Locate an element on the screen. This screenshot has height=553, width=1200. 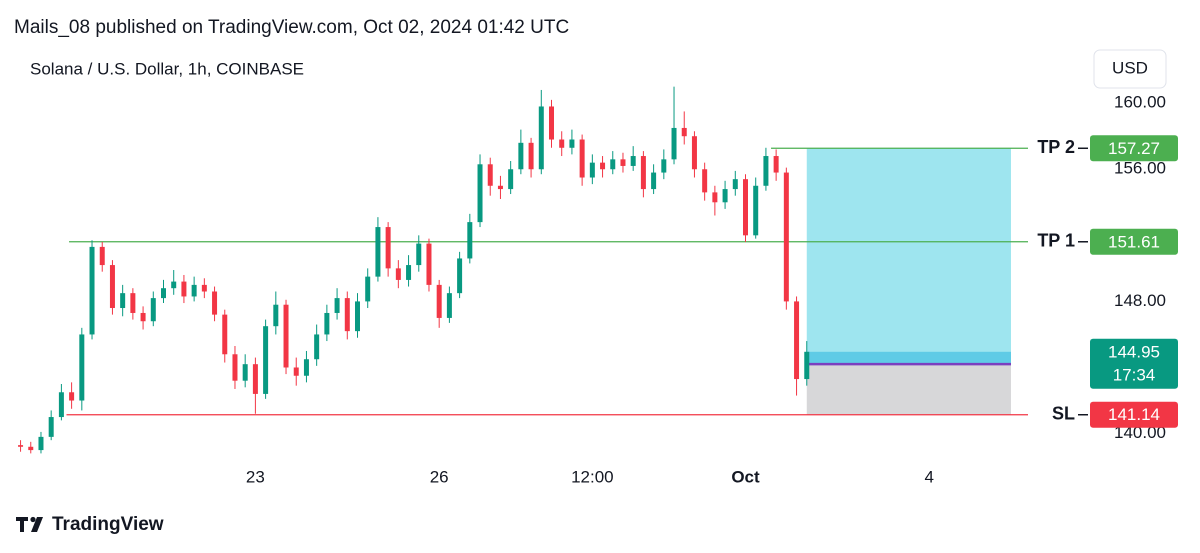
current-band is located at coordinates (908, 358).